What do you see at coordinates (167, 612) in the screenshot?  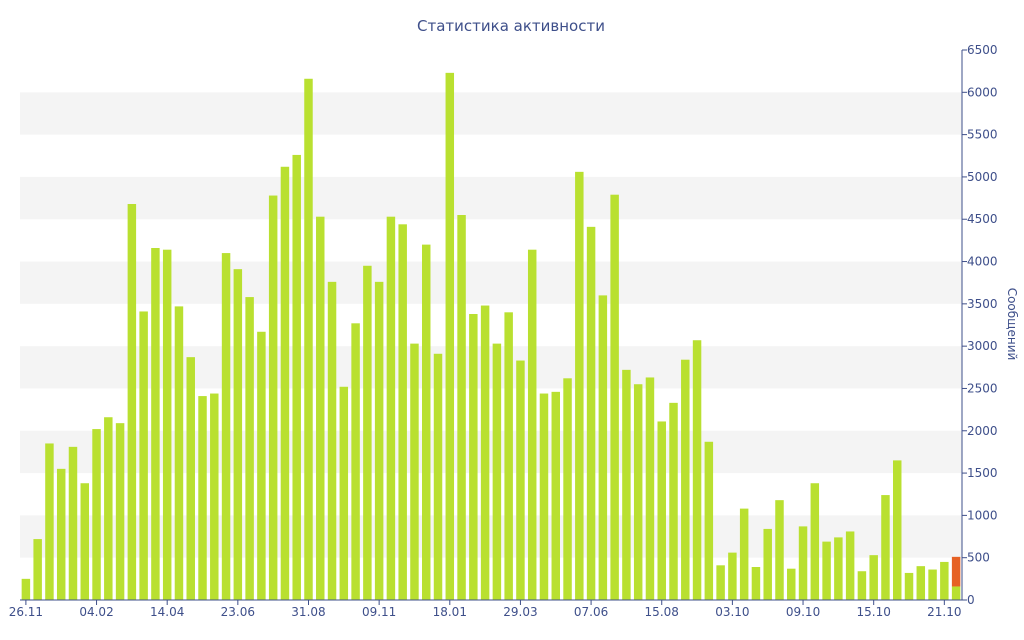 I see `x-tick-label: 14.04` at bounding box center [167, 612].